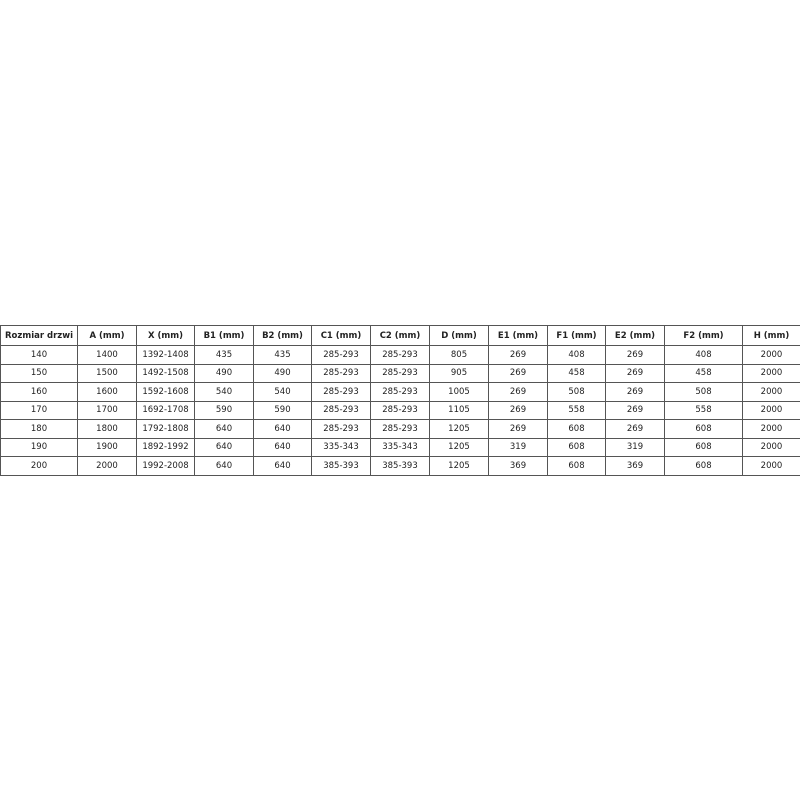 This screenshot has width=800, height=800. Describe the element at coordinates (459, 355) in the screenshot. I see `table-cell: 805` at that location.